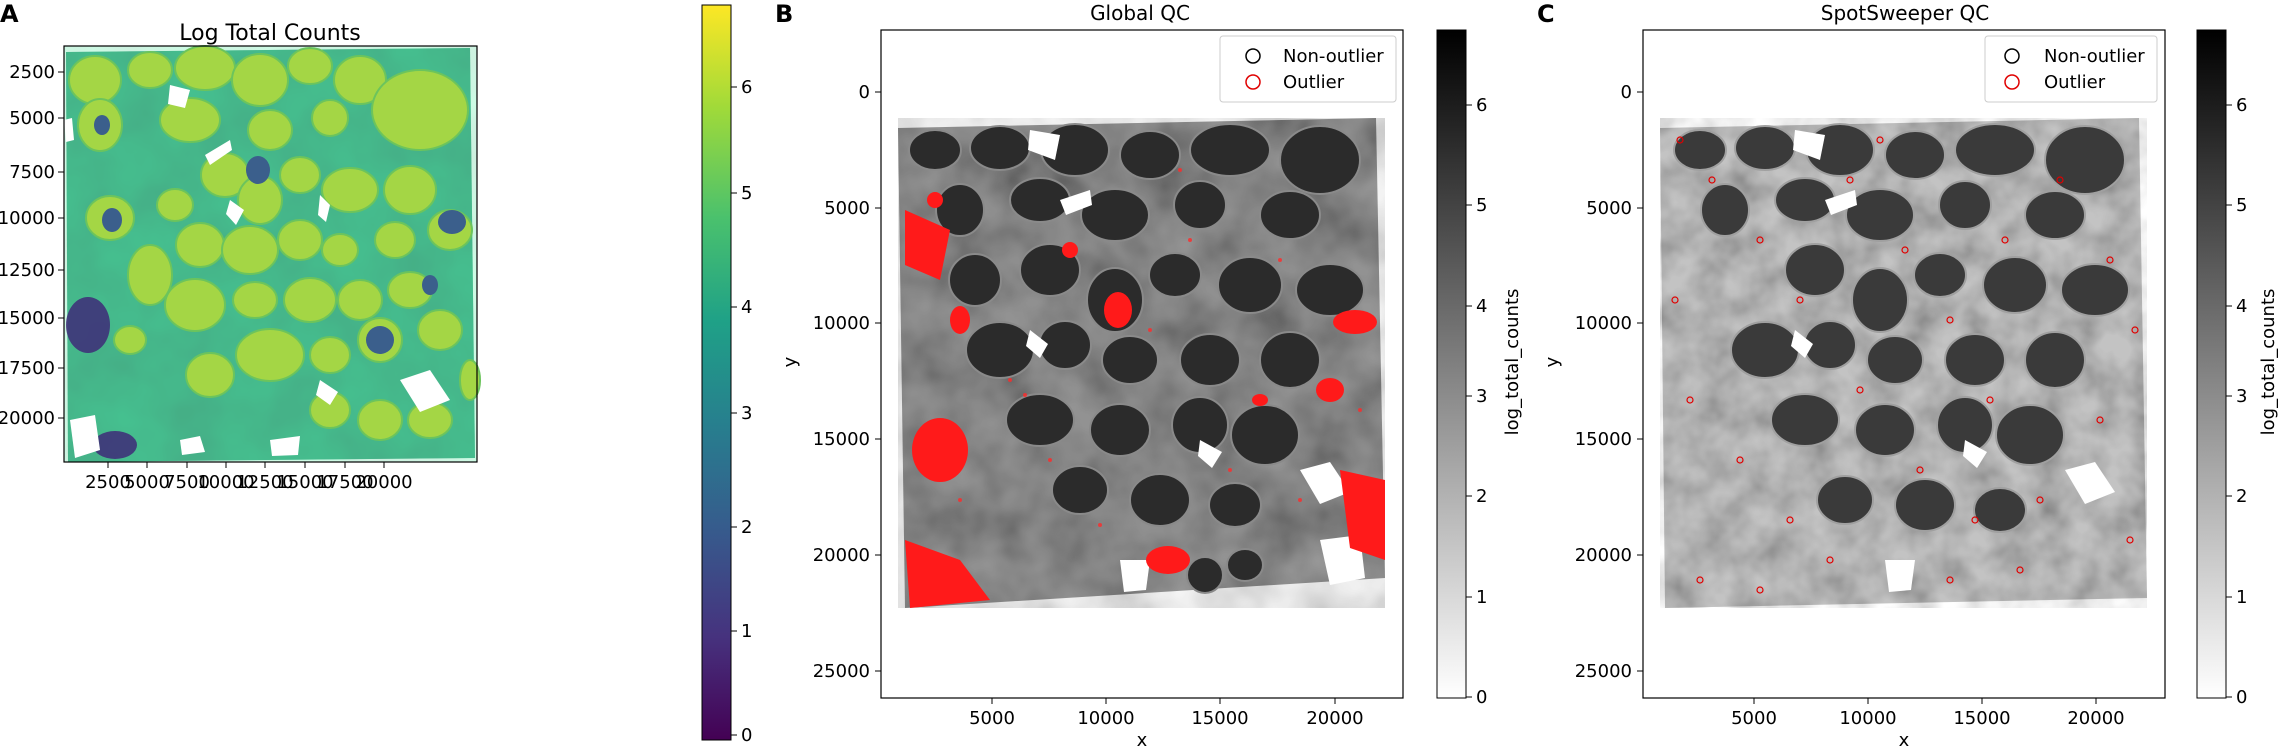  Describe the element at coordinates (841, 323) in the screenshot. I see `panel-b-ytick-label: 10000` at that location.